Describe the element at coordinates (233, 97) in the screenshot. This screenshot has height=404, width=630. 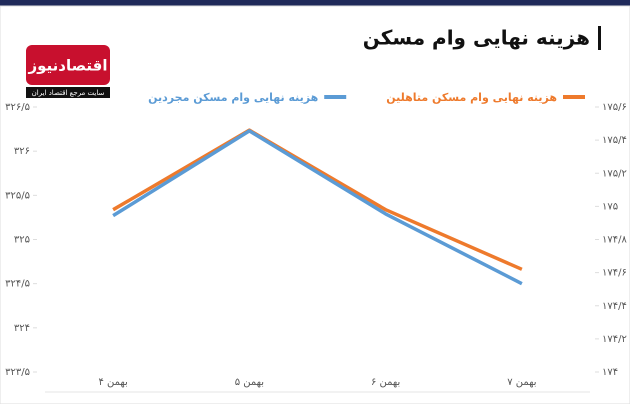
I see `legend-label: هزینه نهایی وام مسکن مجردین` at that location.